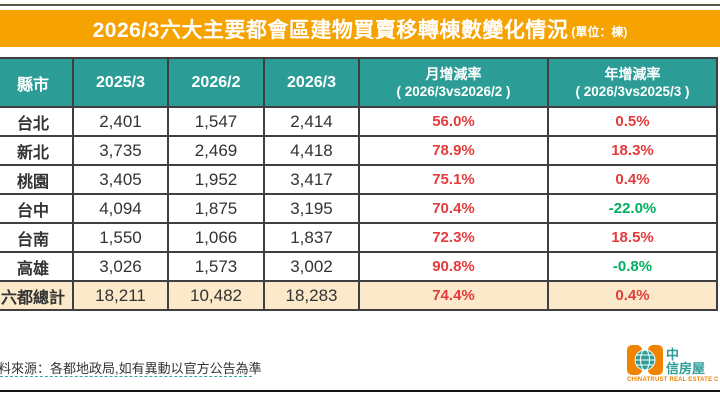  What do you see at coordinates (453, 179) in the screenshot?
I see `month-change-cell: 75.1%` at bounding box center [453, 179].